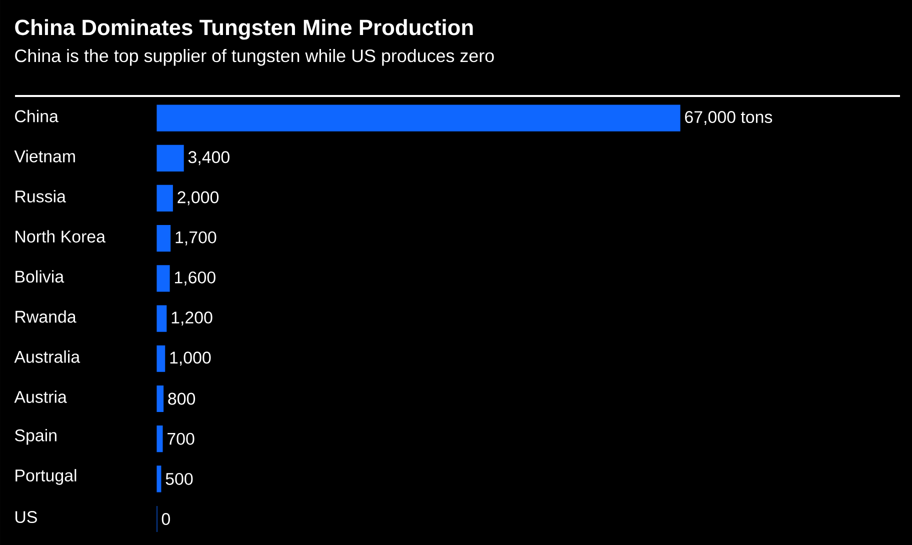 This screenshot has width=912, height=545. What do you see at coordinates (209, 158) in the screenshot?
I see `data-label: 3,400` at bounding box center [209, 158].